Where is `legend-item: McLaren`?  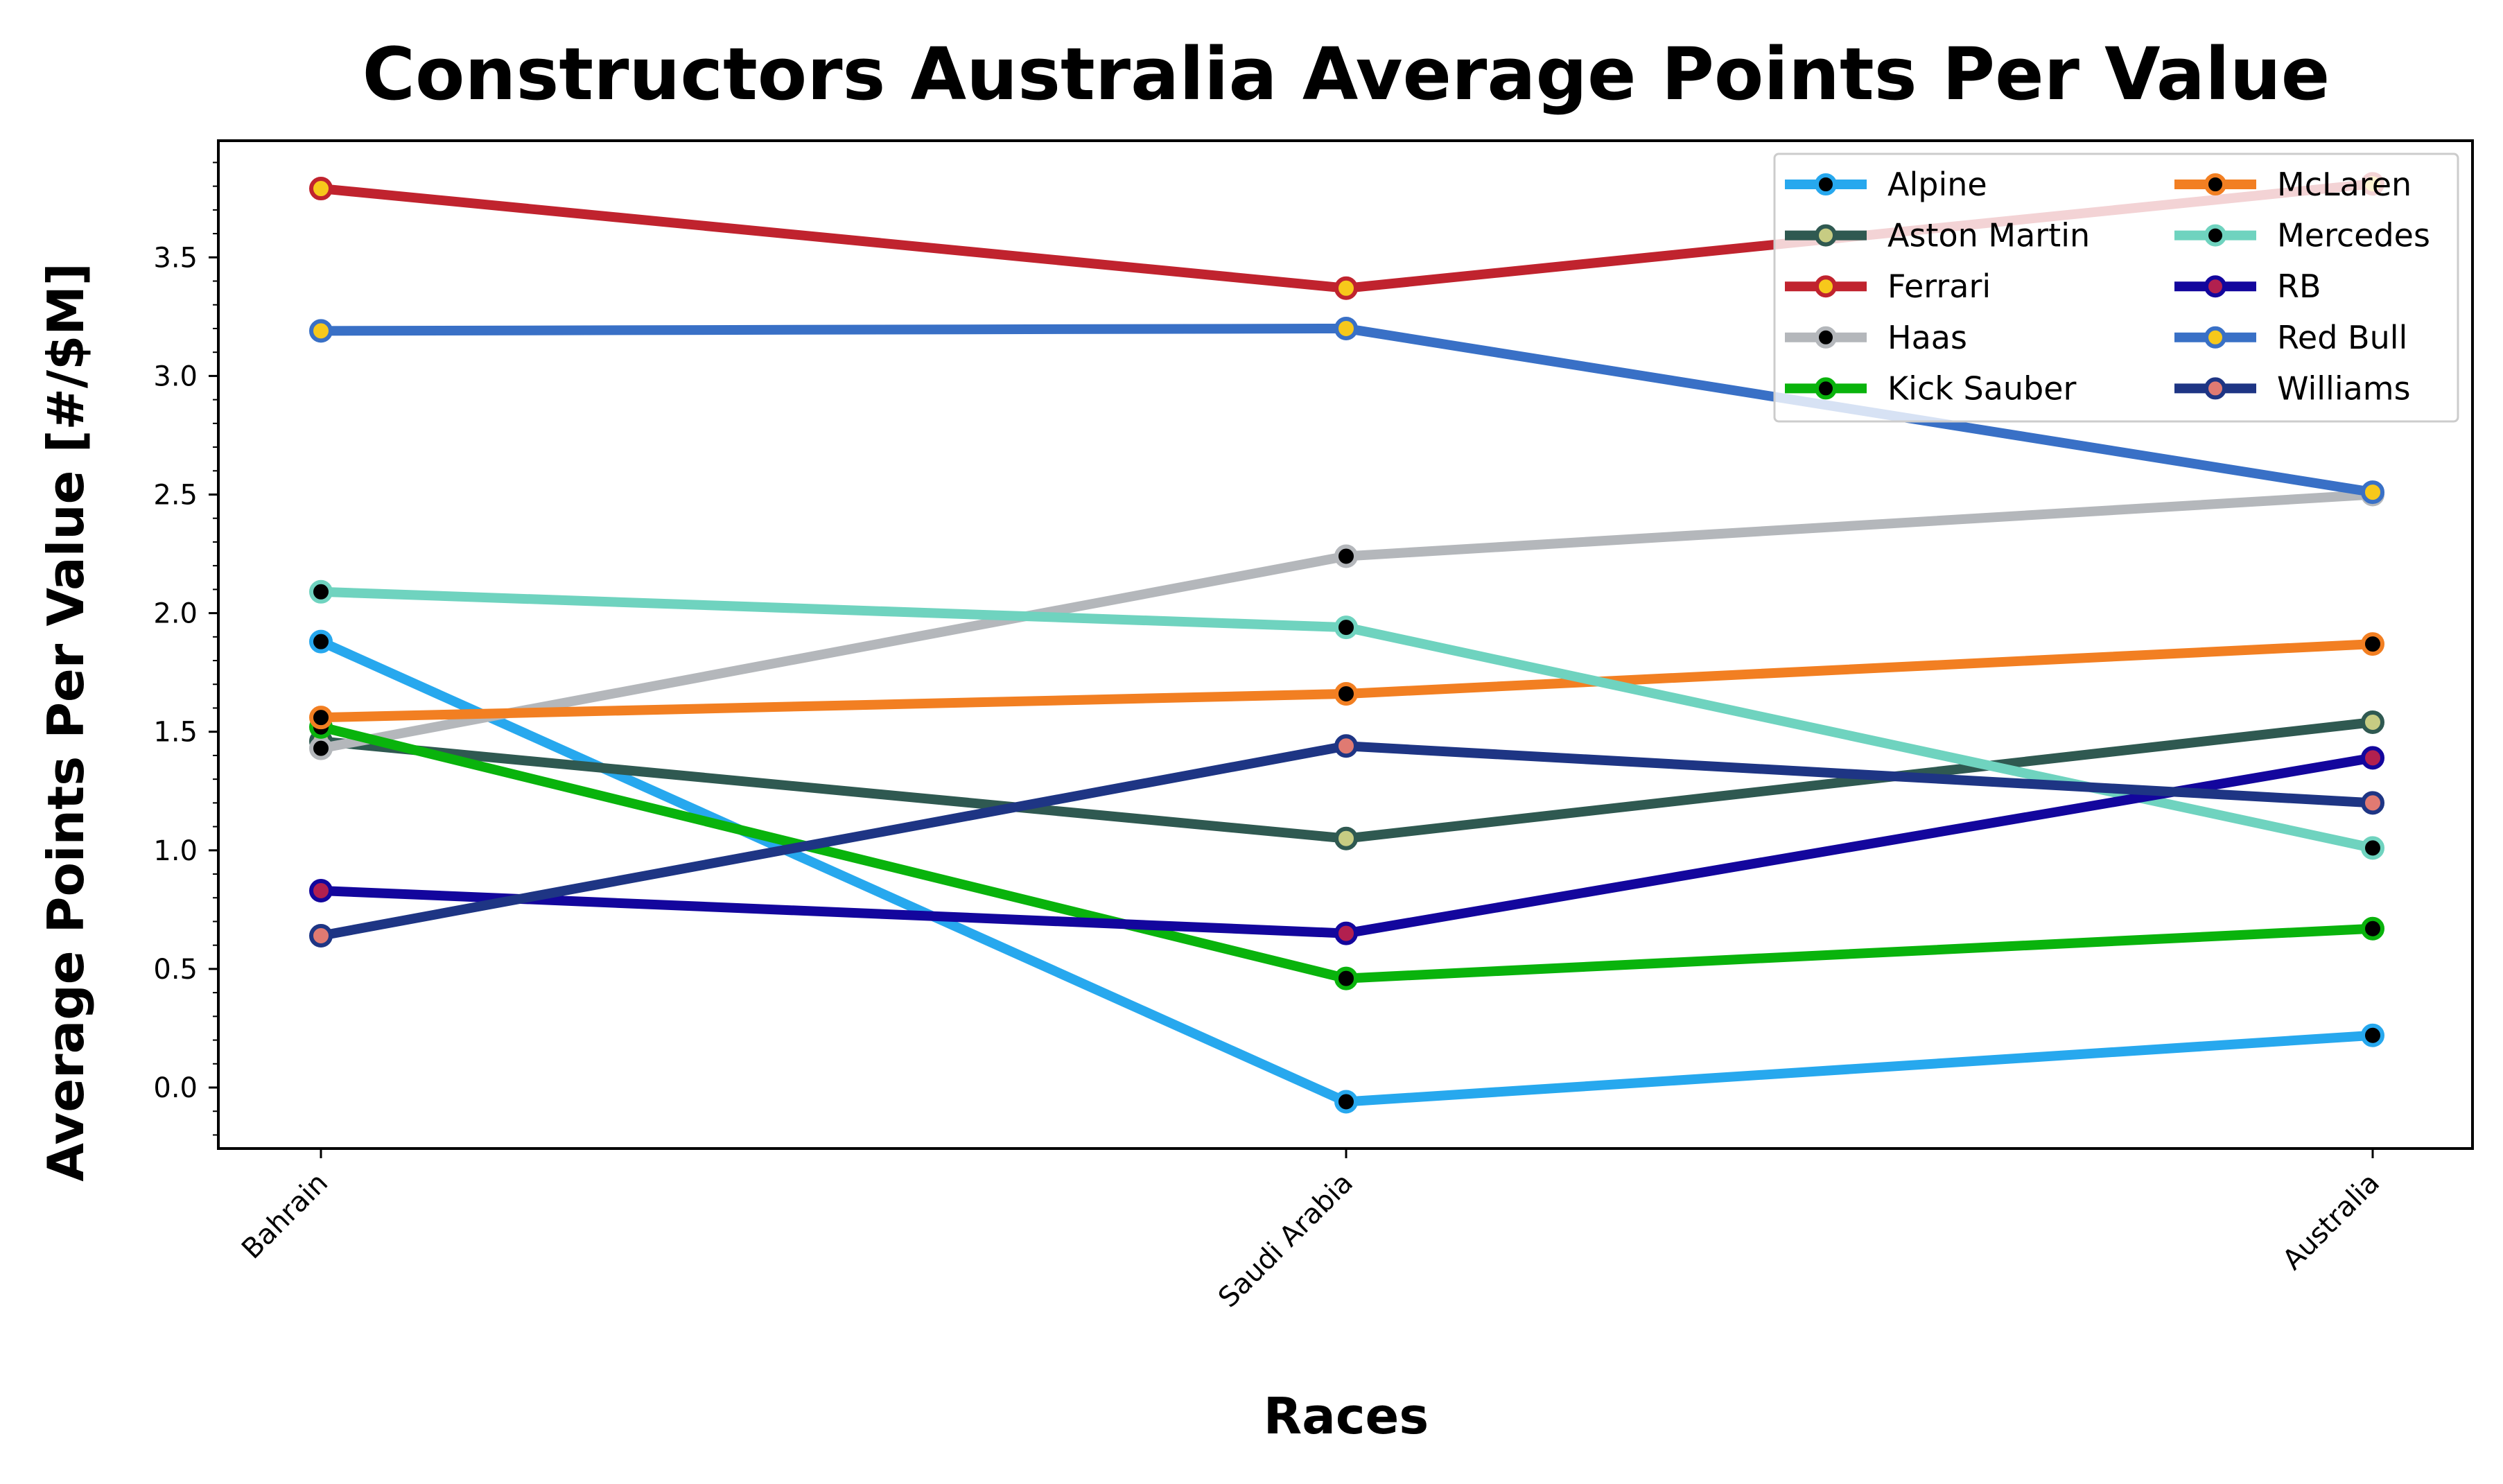
legend-item: McLaren is located at coordinates (2293, 184).